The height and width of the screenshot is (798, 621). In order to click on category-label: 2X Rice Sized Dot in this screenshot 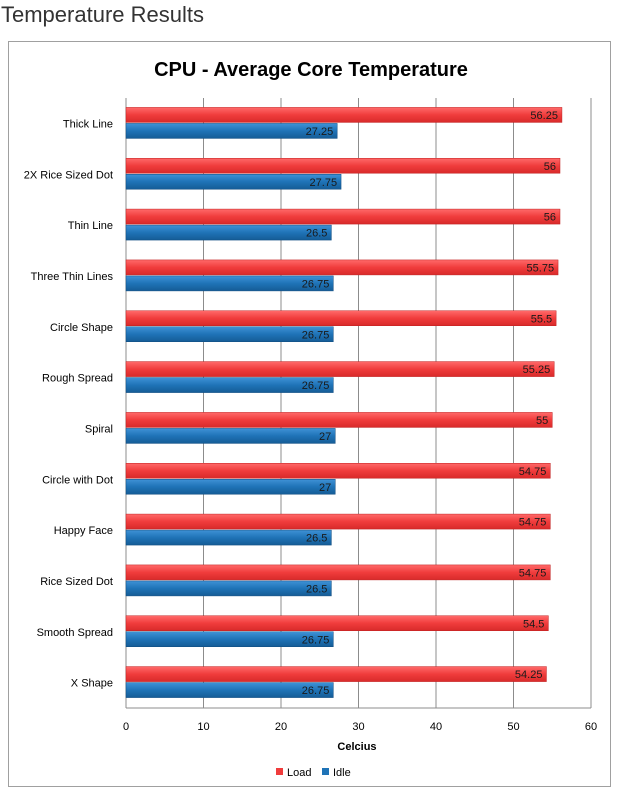, I will do `click(68, 175)`.